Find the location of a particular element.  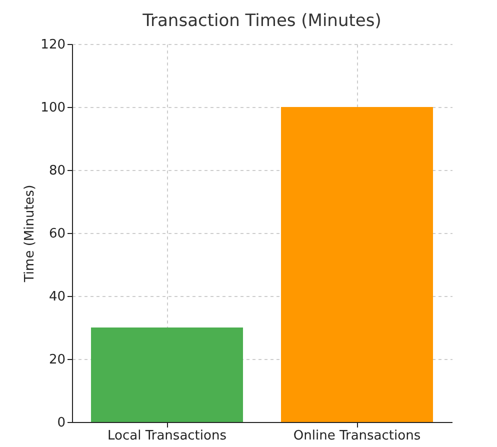

x-tick-label: Local Transactions is located at coordinates (167, 436).